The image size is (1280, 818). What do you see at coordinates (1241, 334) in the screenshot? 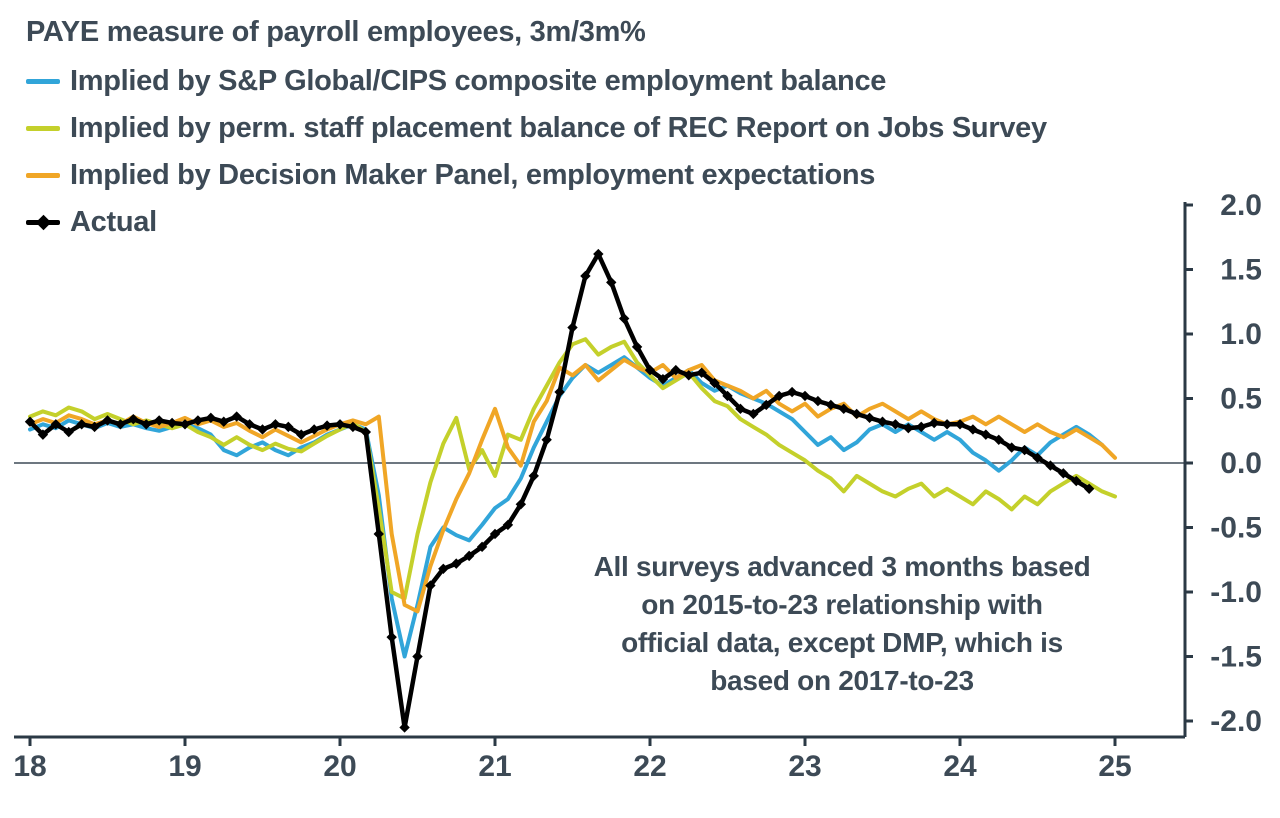
I see `y-axis-tick-label: 1.0` at bounding box center [1241, 334].